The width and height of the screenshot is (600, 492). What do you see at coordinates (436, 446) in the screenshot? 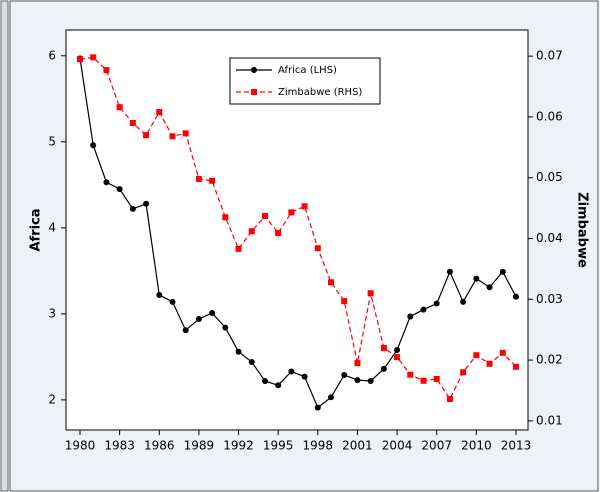
I see `x-tick-label: 2007` at bounding box center [436, 446].